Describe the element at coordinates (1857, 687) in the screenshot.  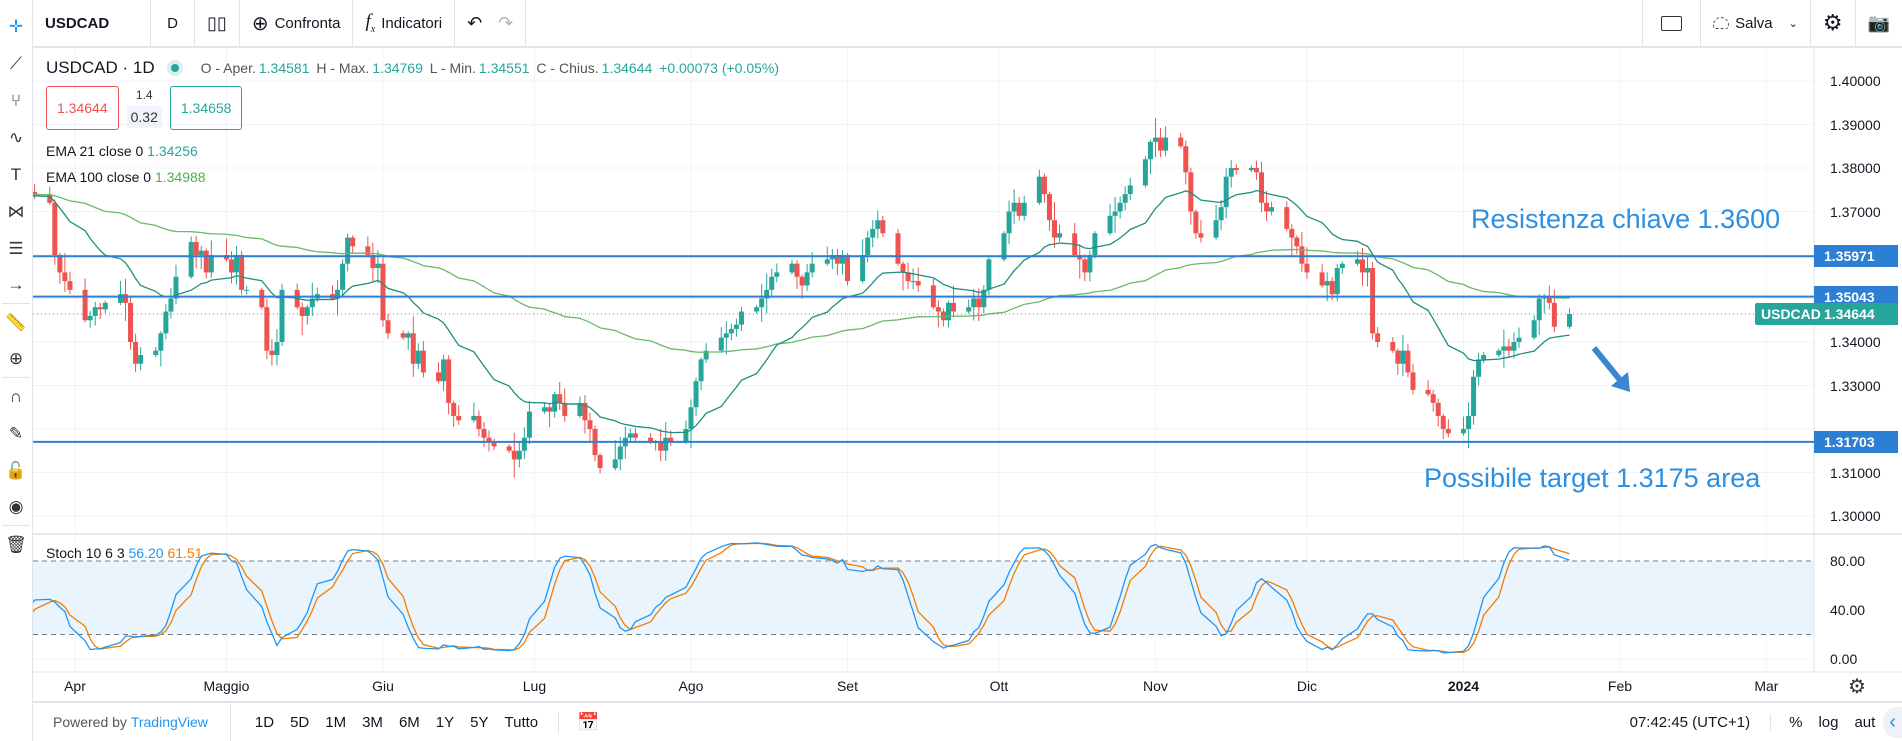
I see `axis-settings-gear-icon: ⚙` at that location.